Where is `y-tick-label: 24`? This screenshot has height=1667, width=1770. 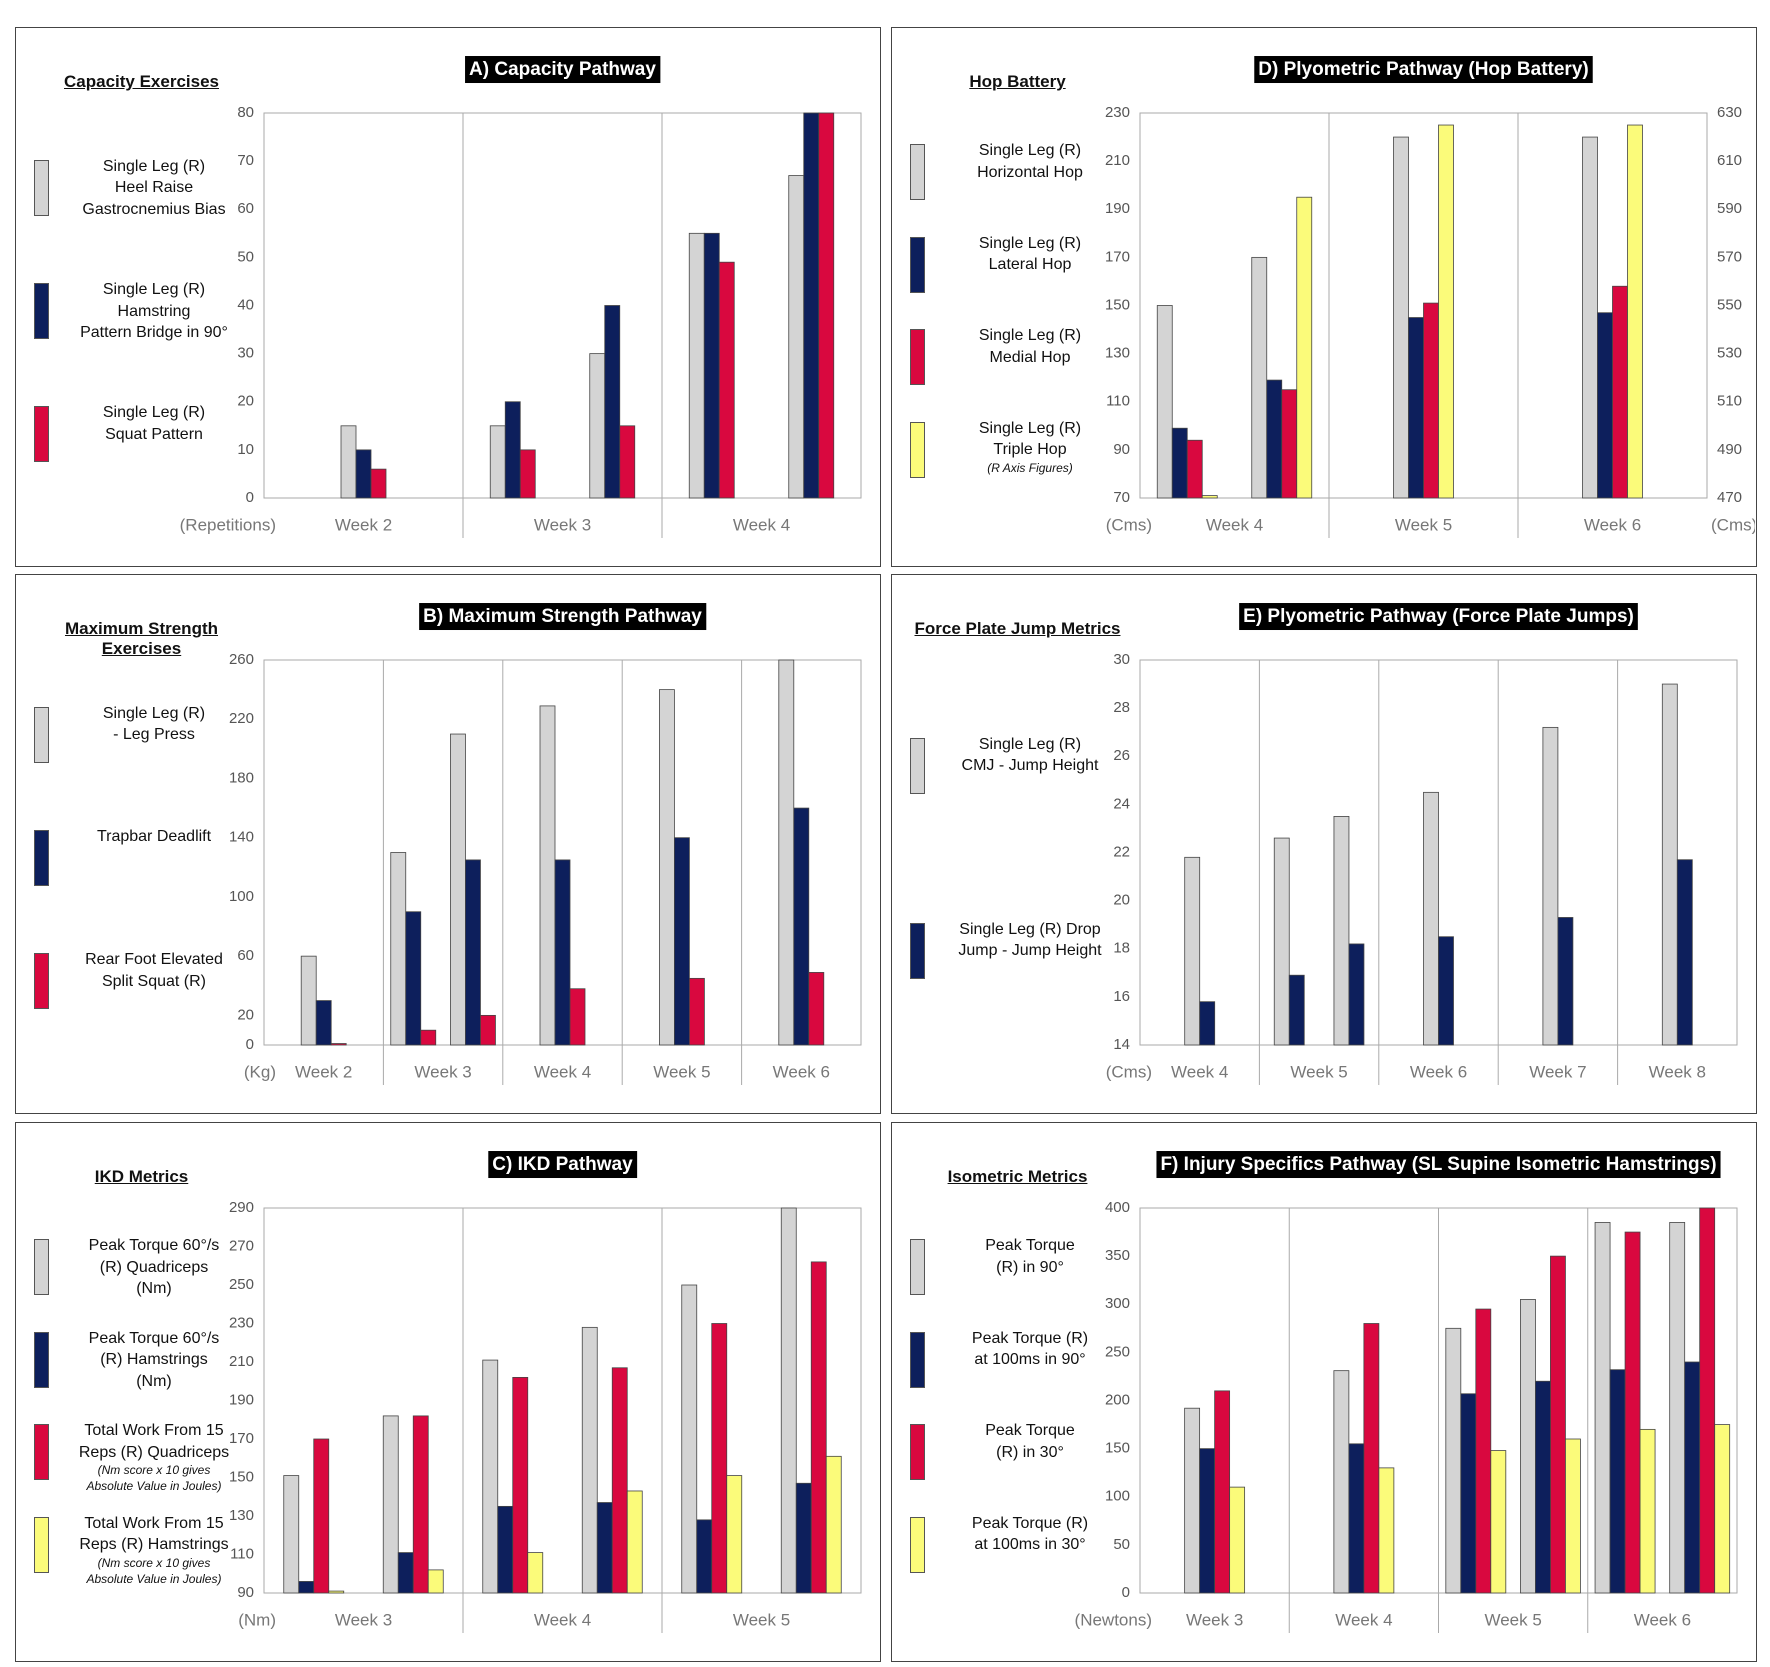
y-tick-label: 24 is located at coordinates (1121, 803).